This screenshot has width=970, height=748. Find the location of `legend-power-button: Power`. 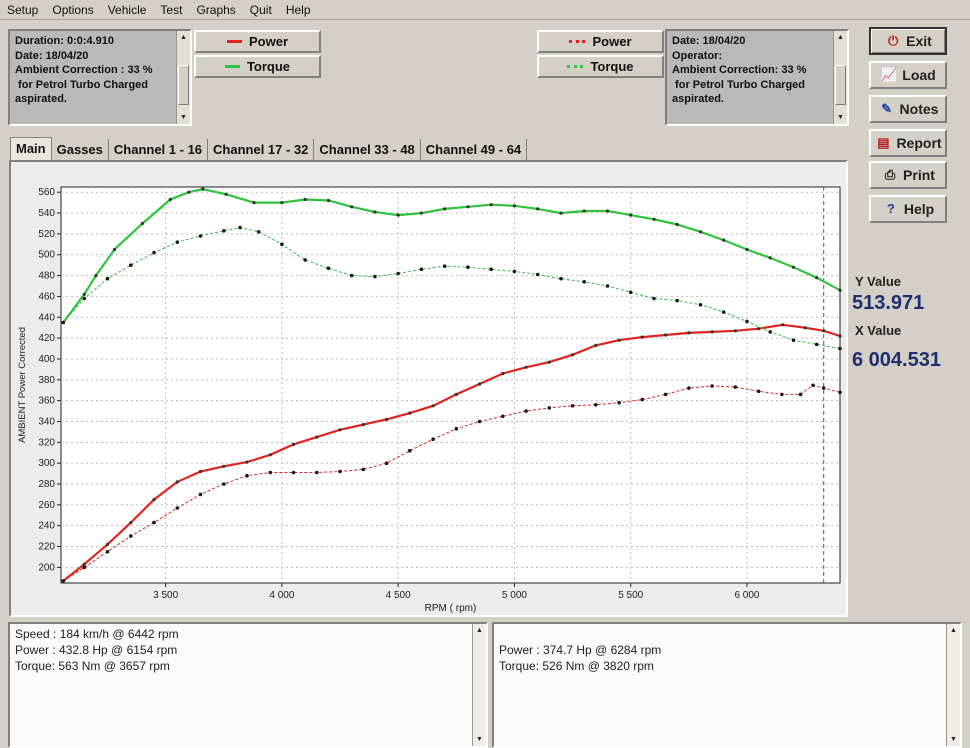

legend-power-button: Power is located at coordinates (257, 41).